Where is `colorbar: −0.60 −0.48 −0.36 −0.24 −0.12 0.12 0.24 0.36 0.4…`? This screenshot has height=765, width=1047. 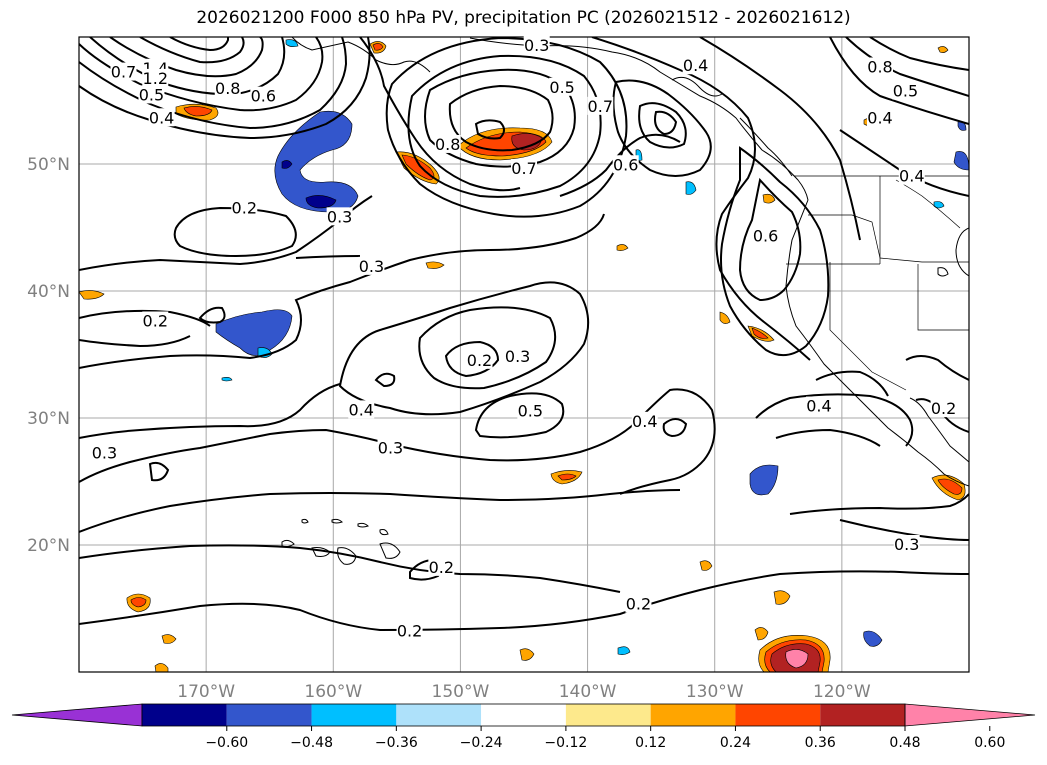 colorbar: −0.60 −0.48 −0.36 −0.24 −0.12 0.12 0.24 0.36 0.4… is located at coordinates (523, 727).